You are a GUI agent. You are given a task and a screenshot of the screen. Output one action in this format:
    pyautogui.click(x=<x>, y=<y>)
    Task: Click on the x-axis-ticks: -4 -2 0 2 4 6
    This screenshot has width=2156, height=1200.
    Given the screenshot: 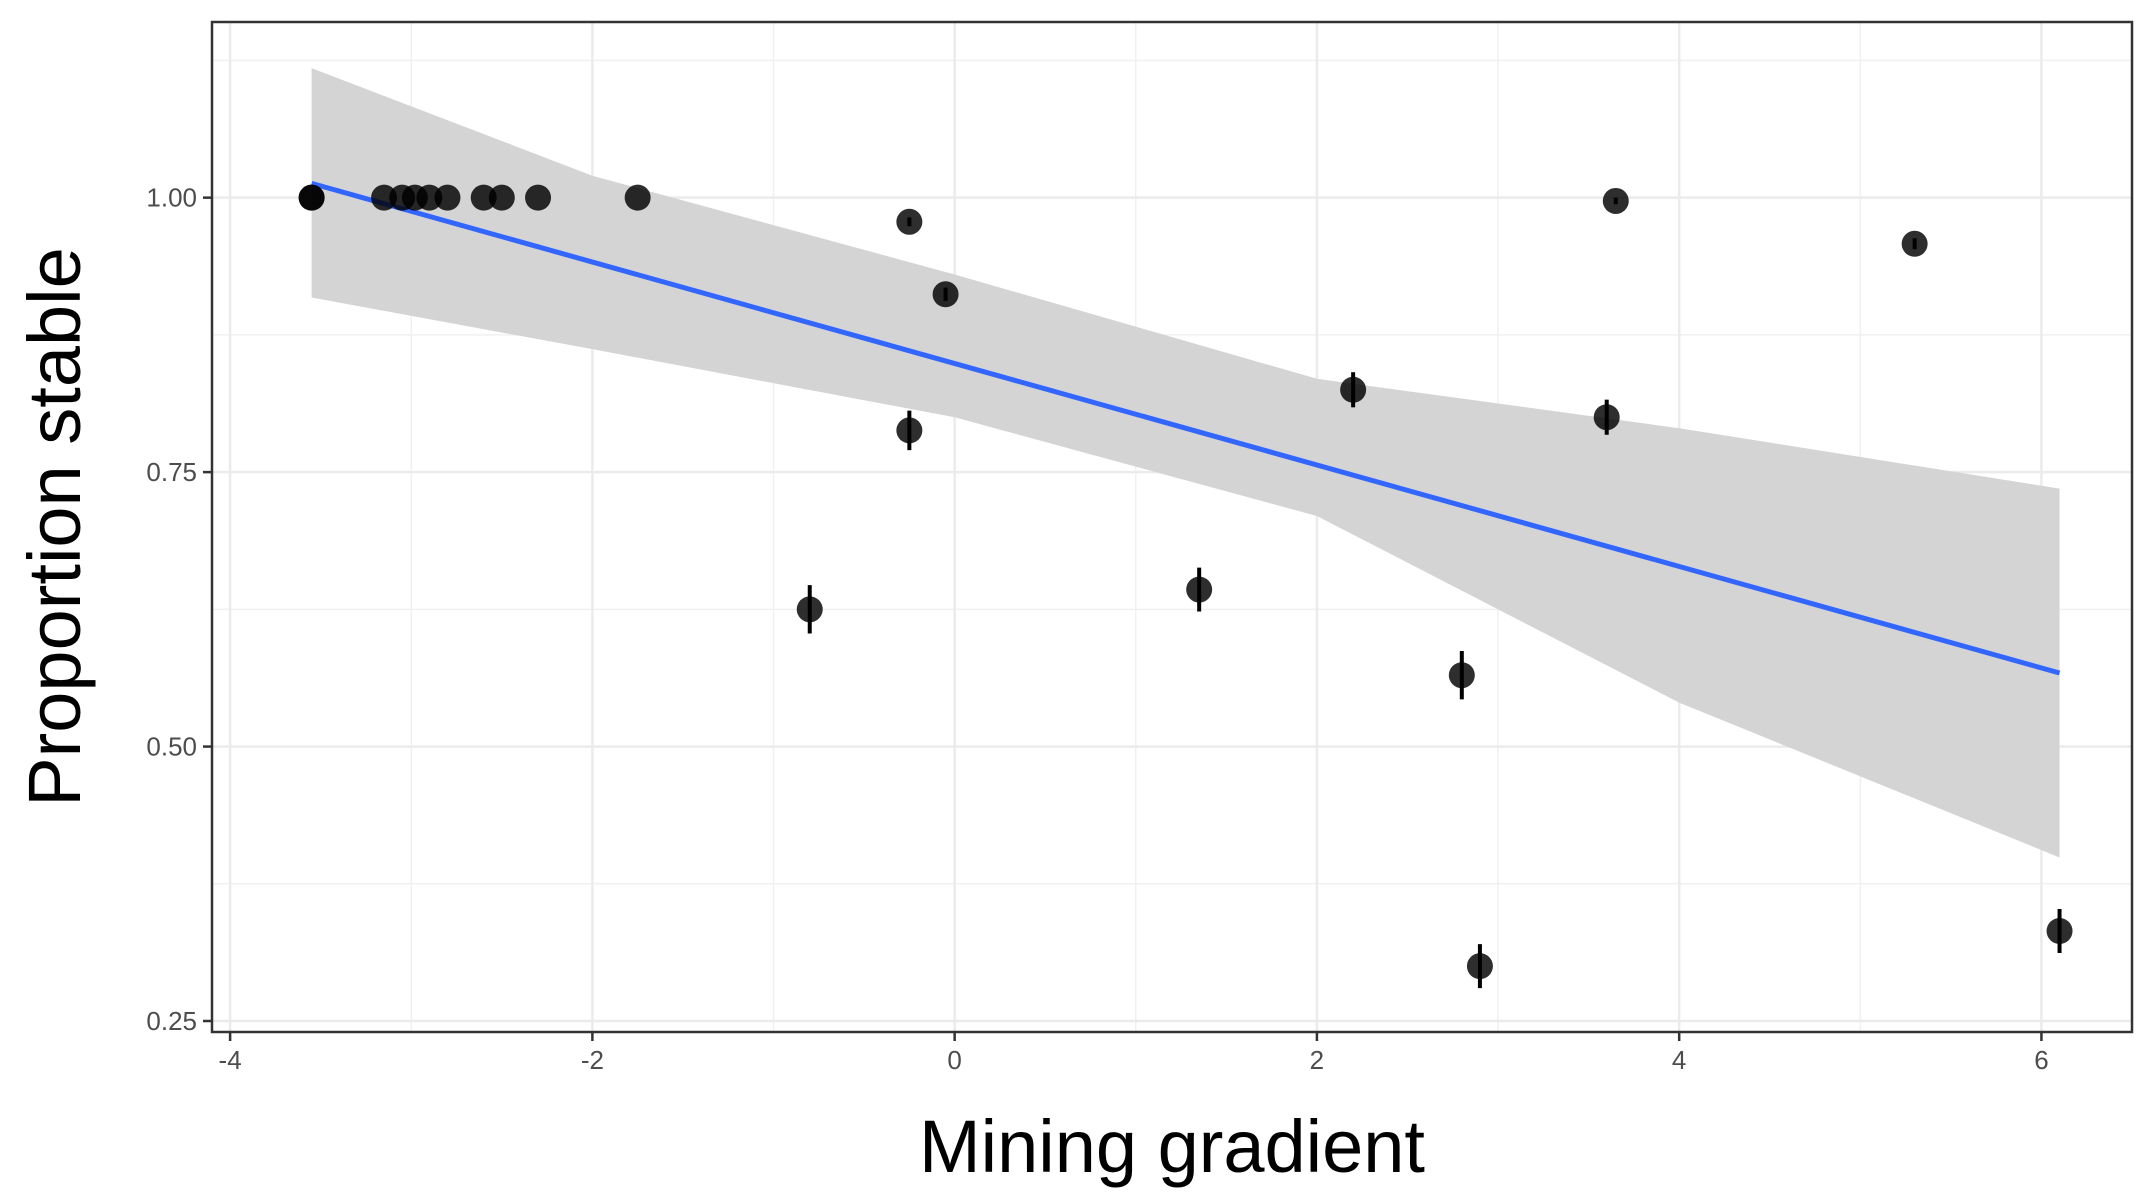 What is the action you would take?
    pyautogui.click(x=1134, y=1053)
    